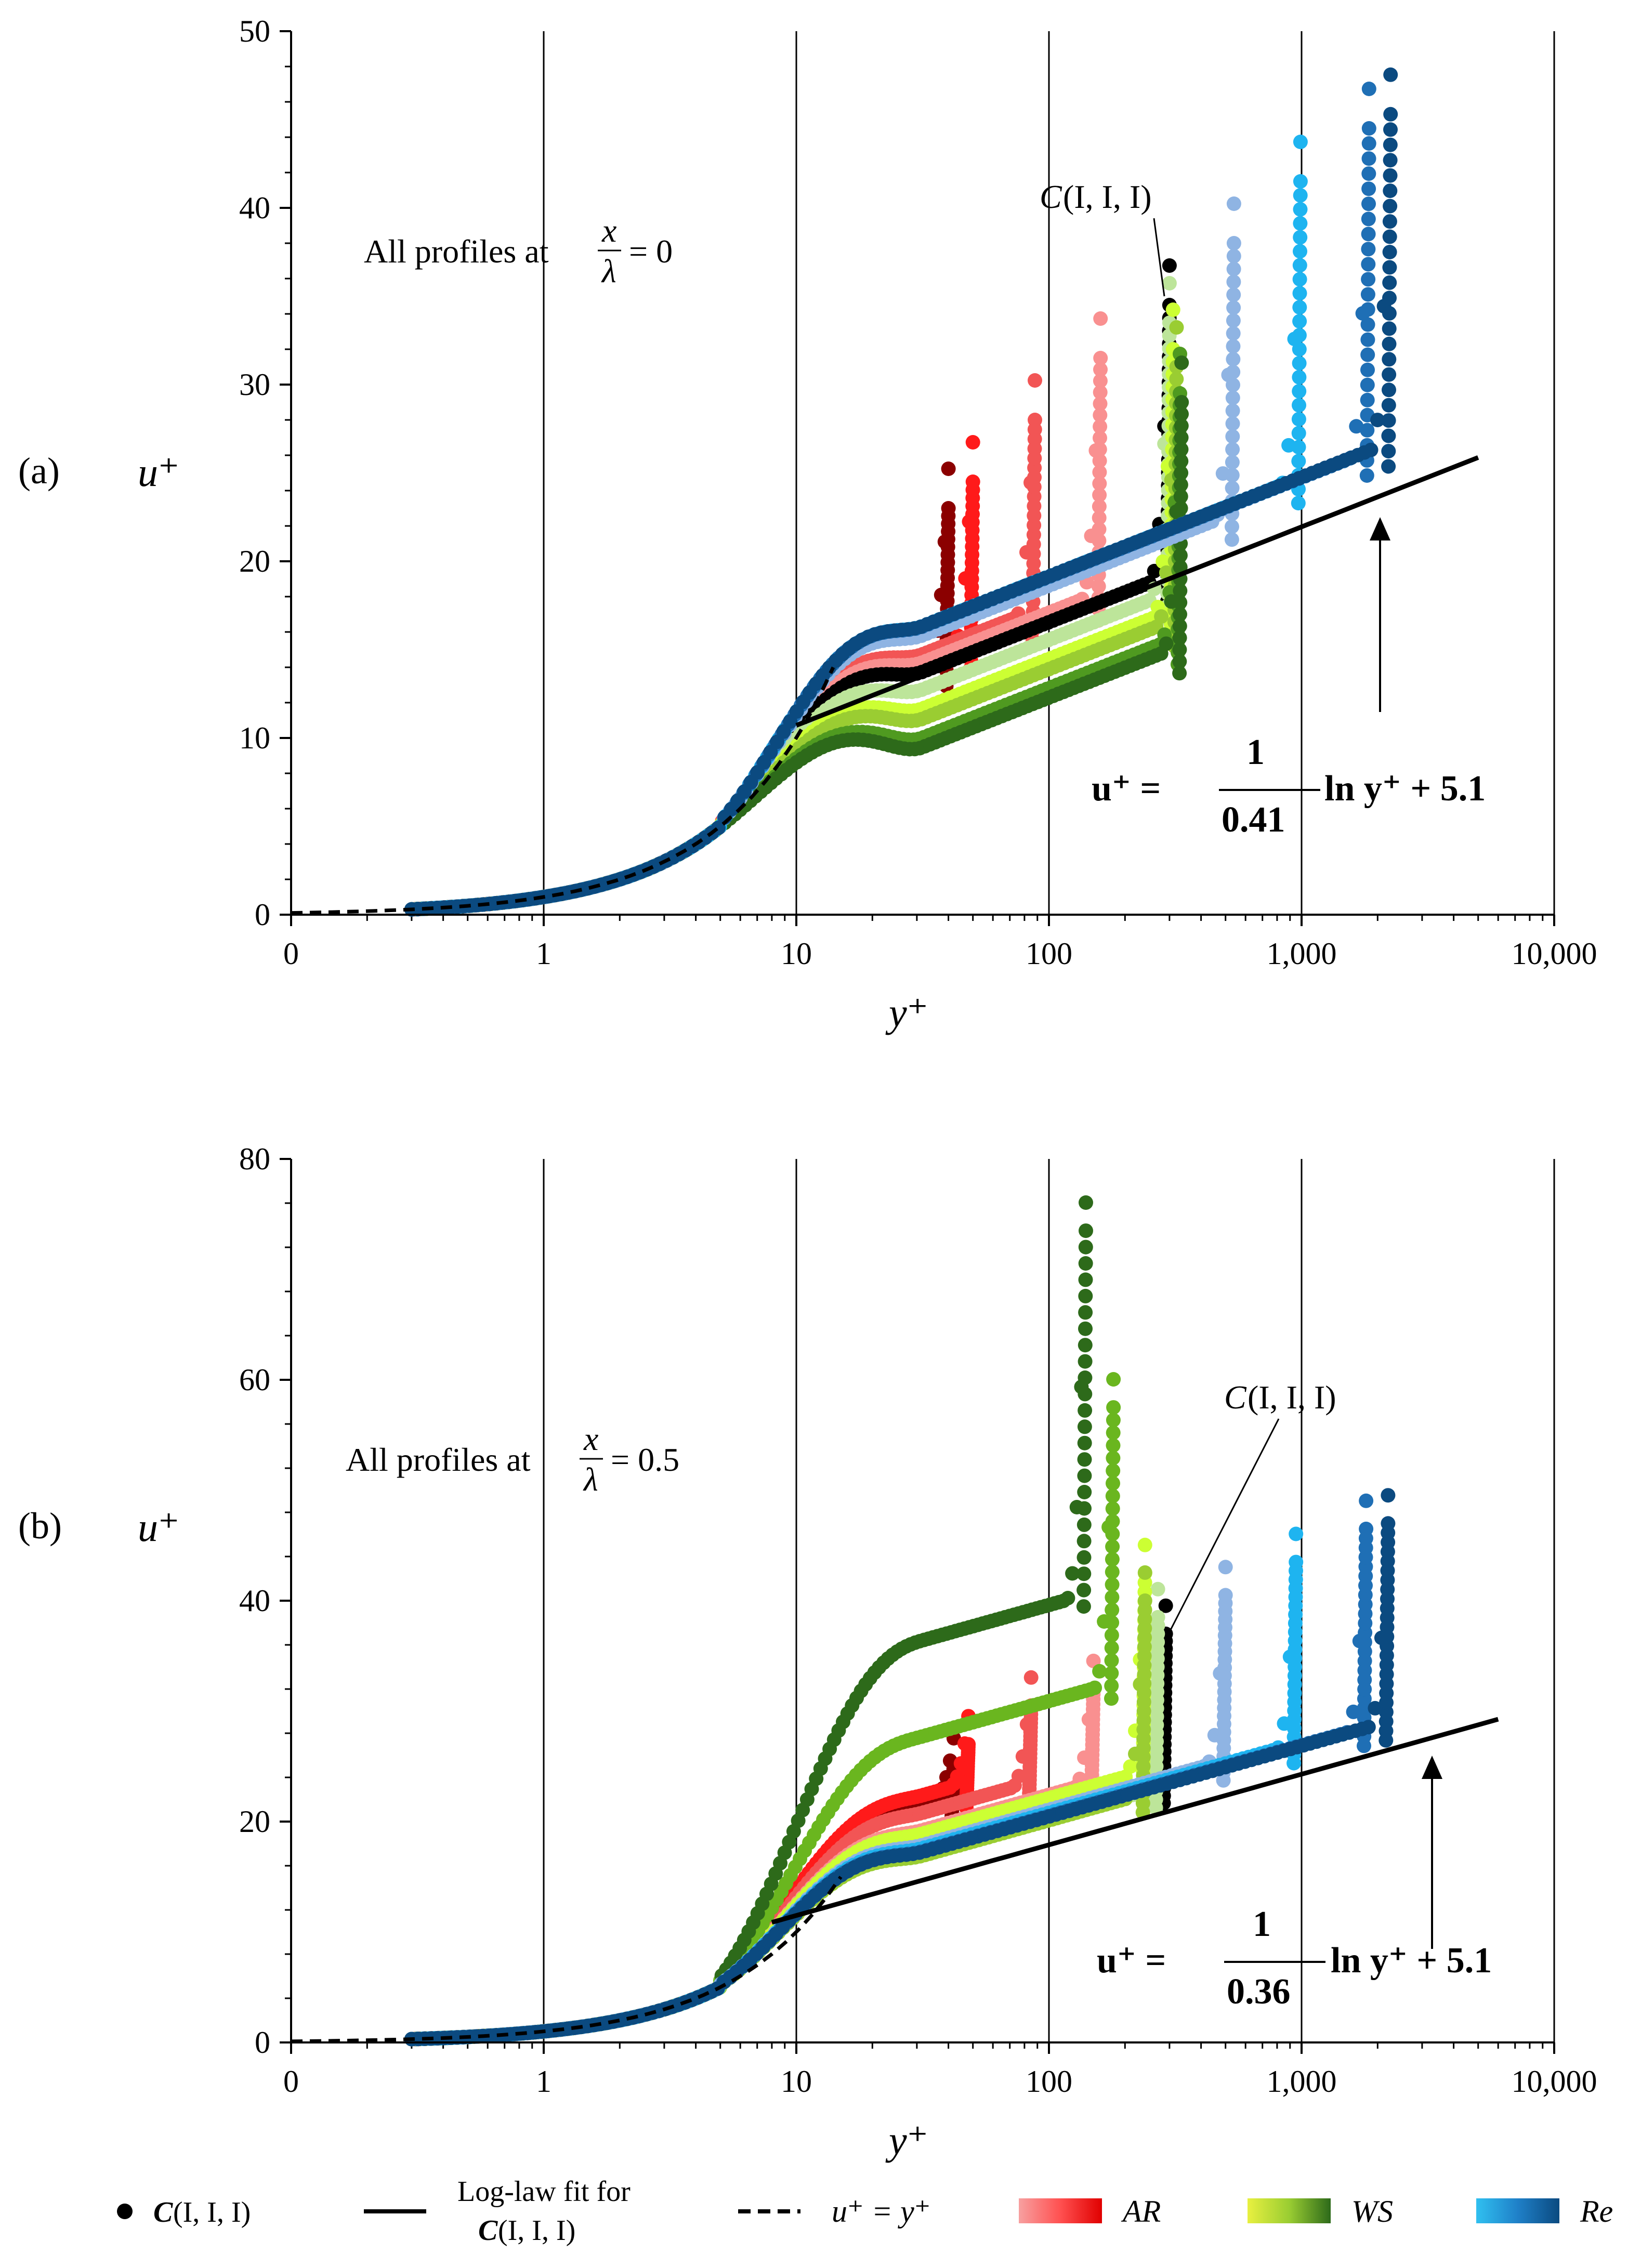  Describe the element at coordinates (796, 2081) in the screenshot. I see `x-tick-label: 10` at that location.